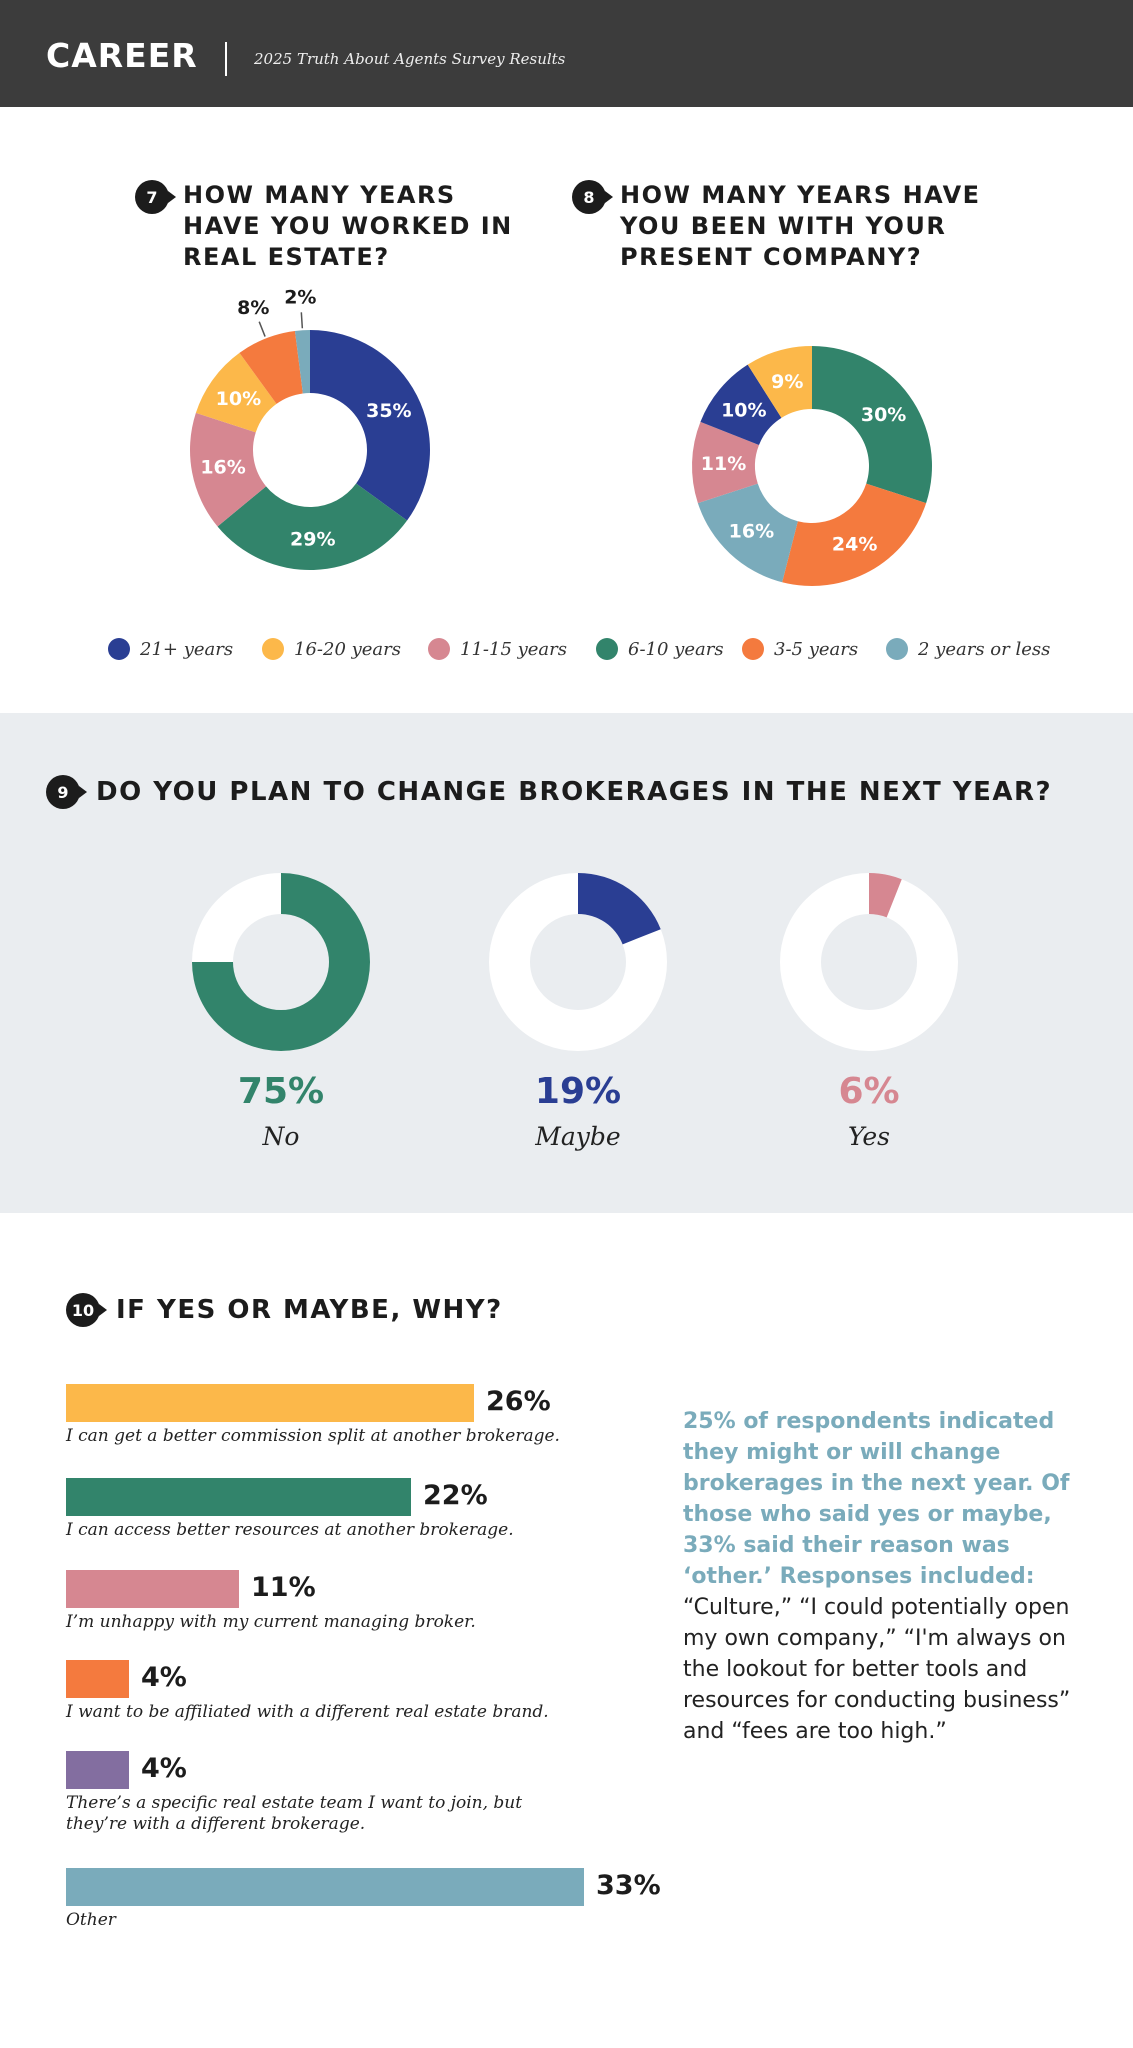  What do you see at coordinates (787, 382) in the screenshot?
I see `slice-value-label: 9%` at bounding box center [787, 382].